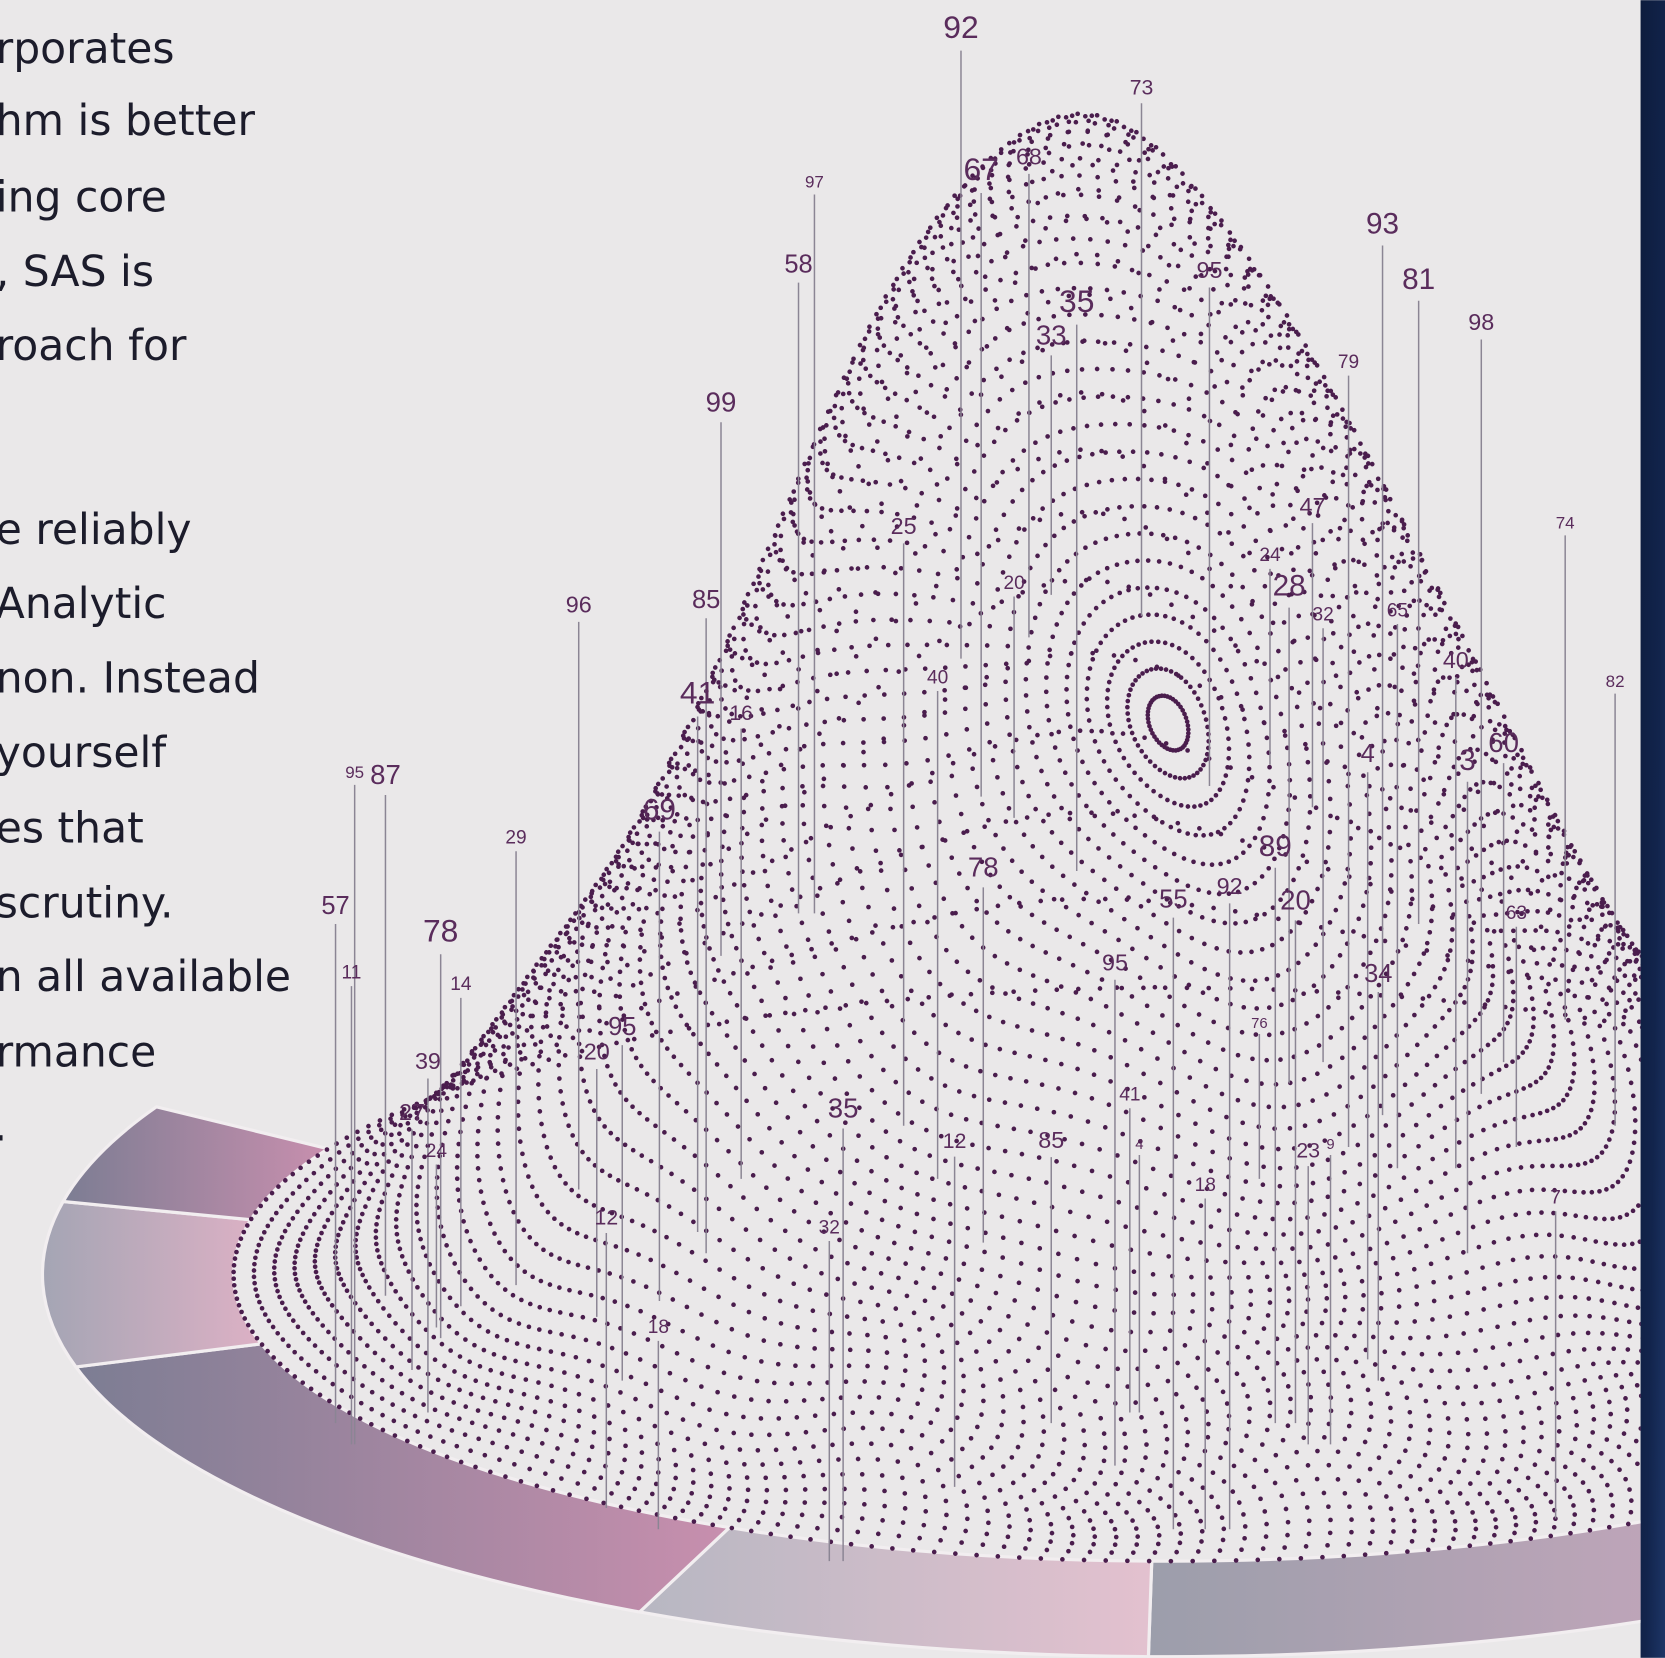 This screenshot has height=1658, width=1665. I want to click on pin-label: 98, so click(1481, 322).